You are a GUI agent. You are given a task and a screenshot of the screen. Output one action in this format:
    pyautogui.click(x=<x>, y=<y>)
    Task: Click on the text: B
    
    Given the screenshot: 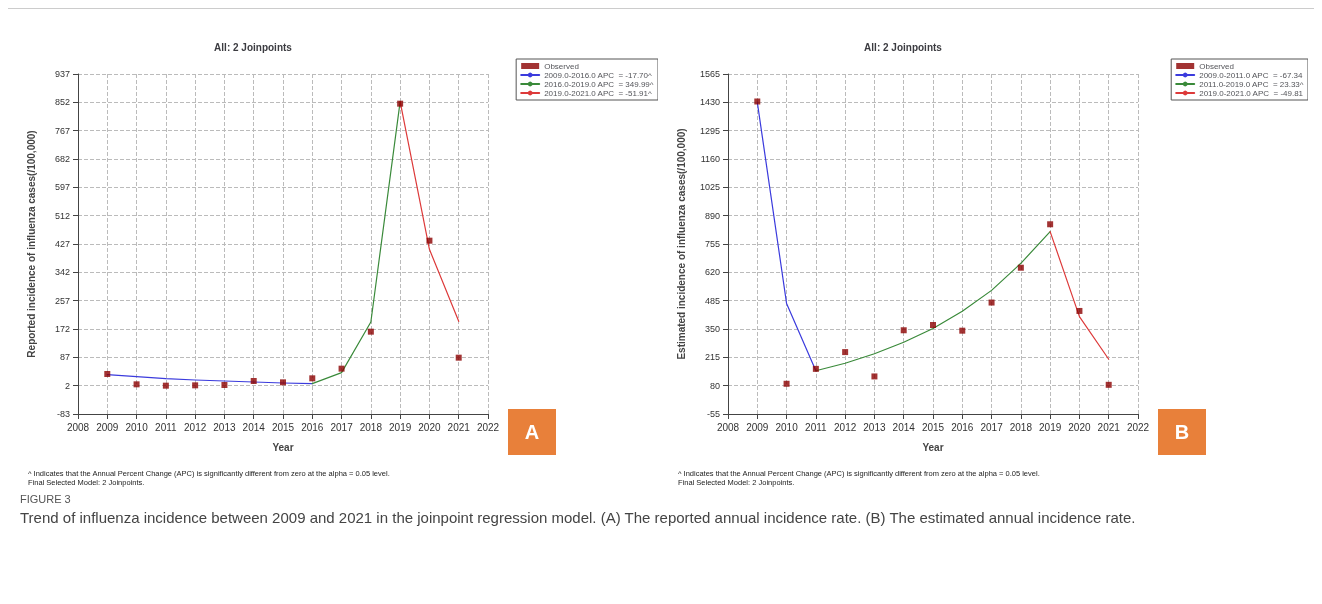 What is the action you would take?
    pyautogui.click(x=1182, y=432)
    